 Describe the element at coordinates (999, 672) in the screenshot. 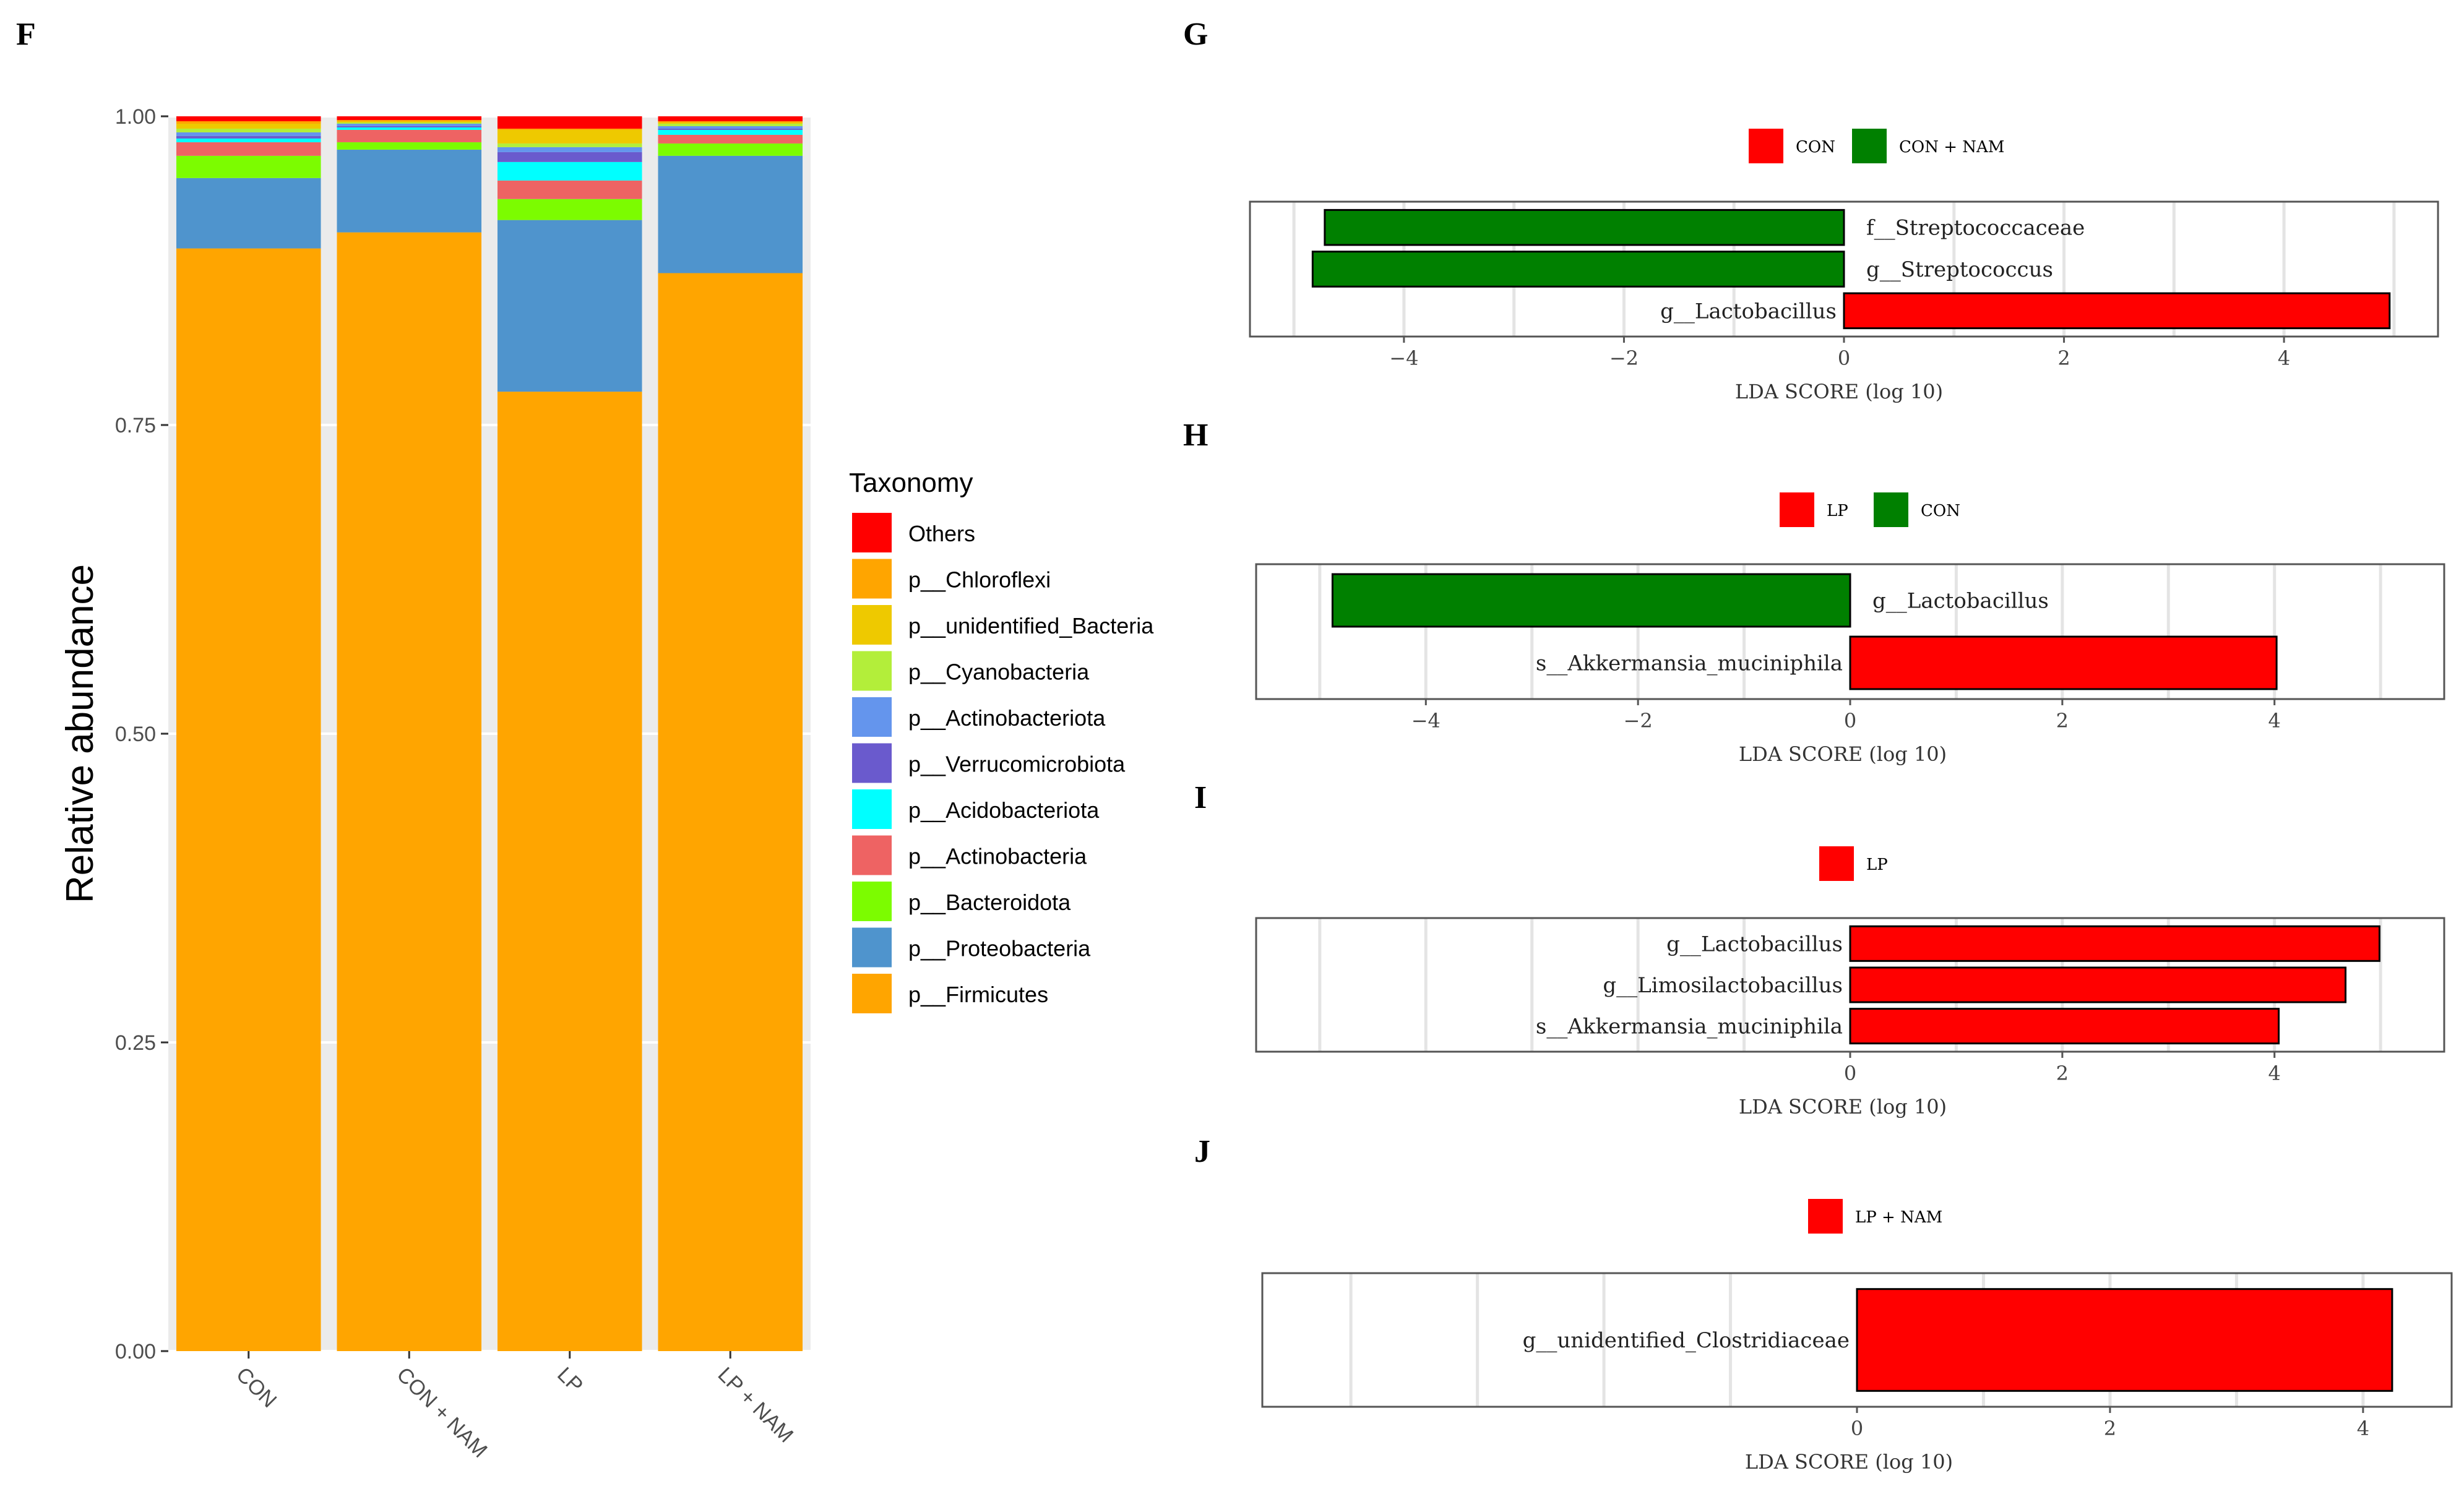

I see `legend-label: p__Cyanobacteria` at that location.